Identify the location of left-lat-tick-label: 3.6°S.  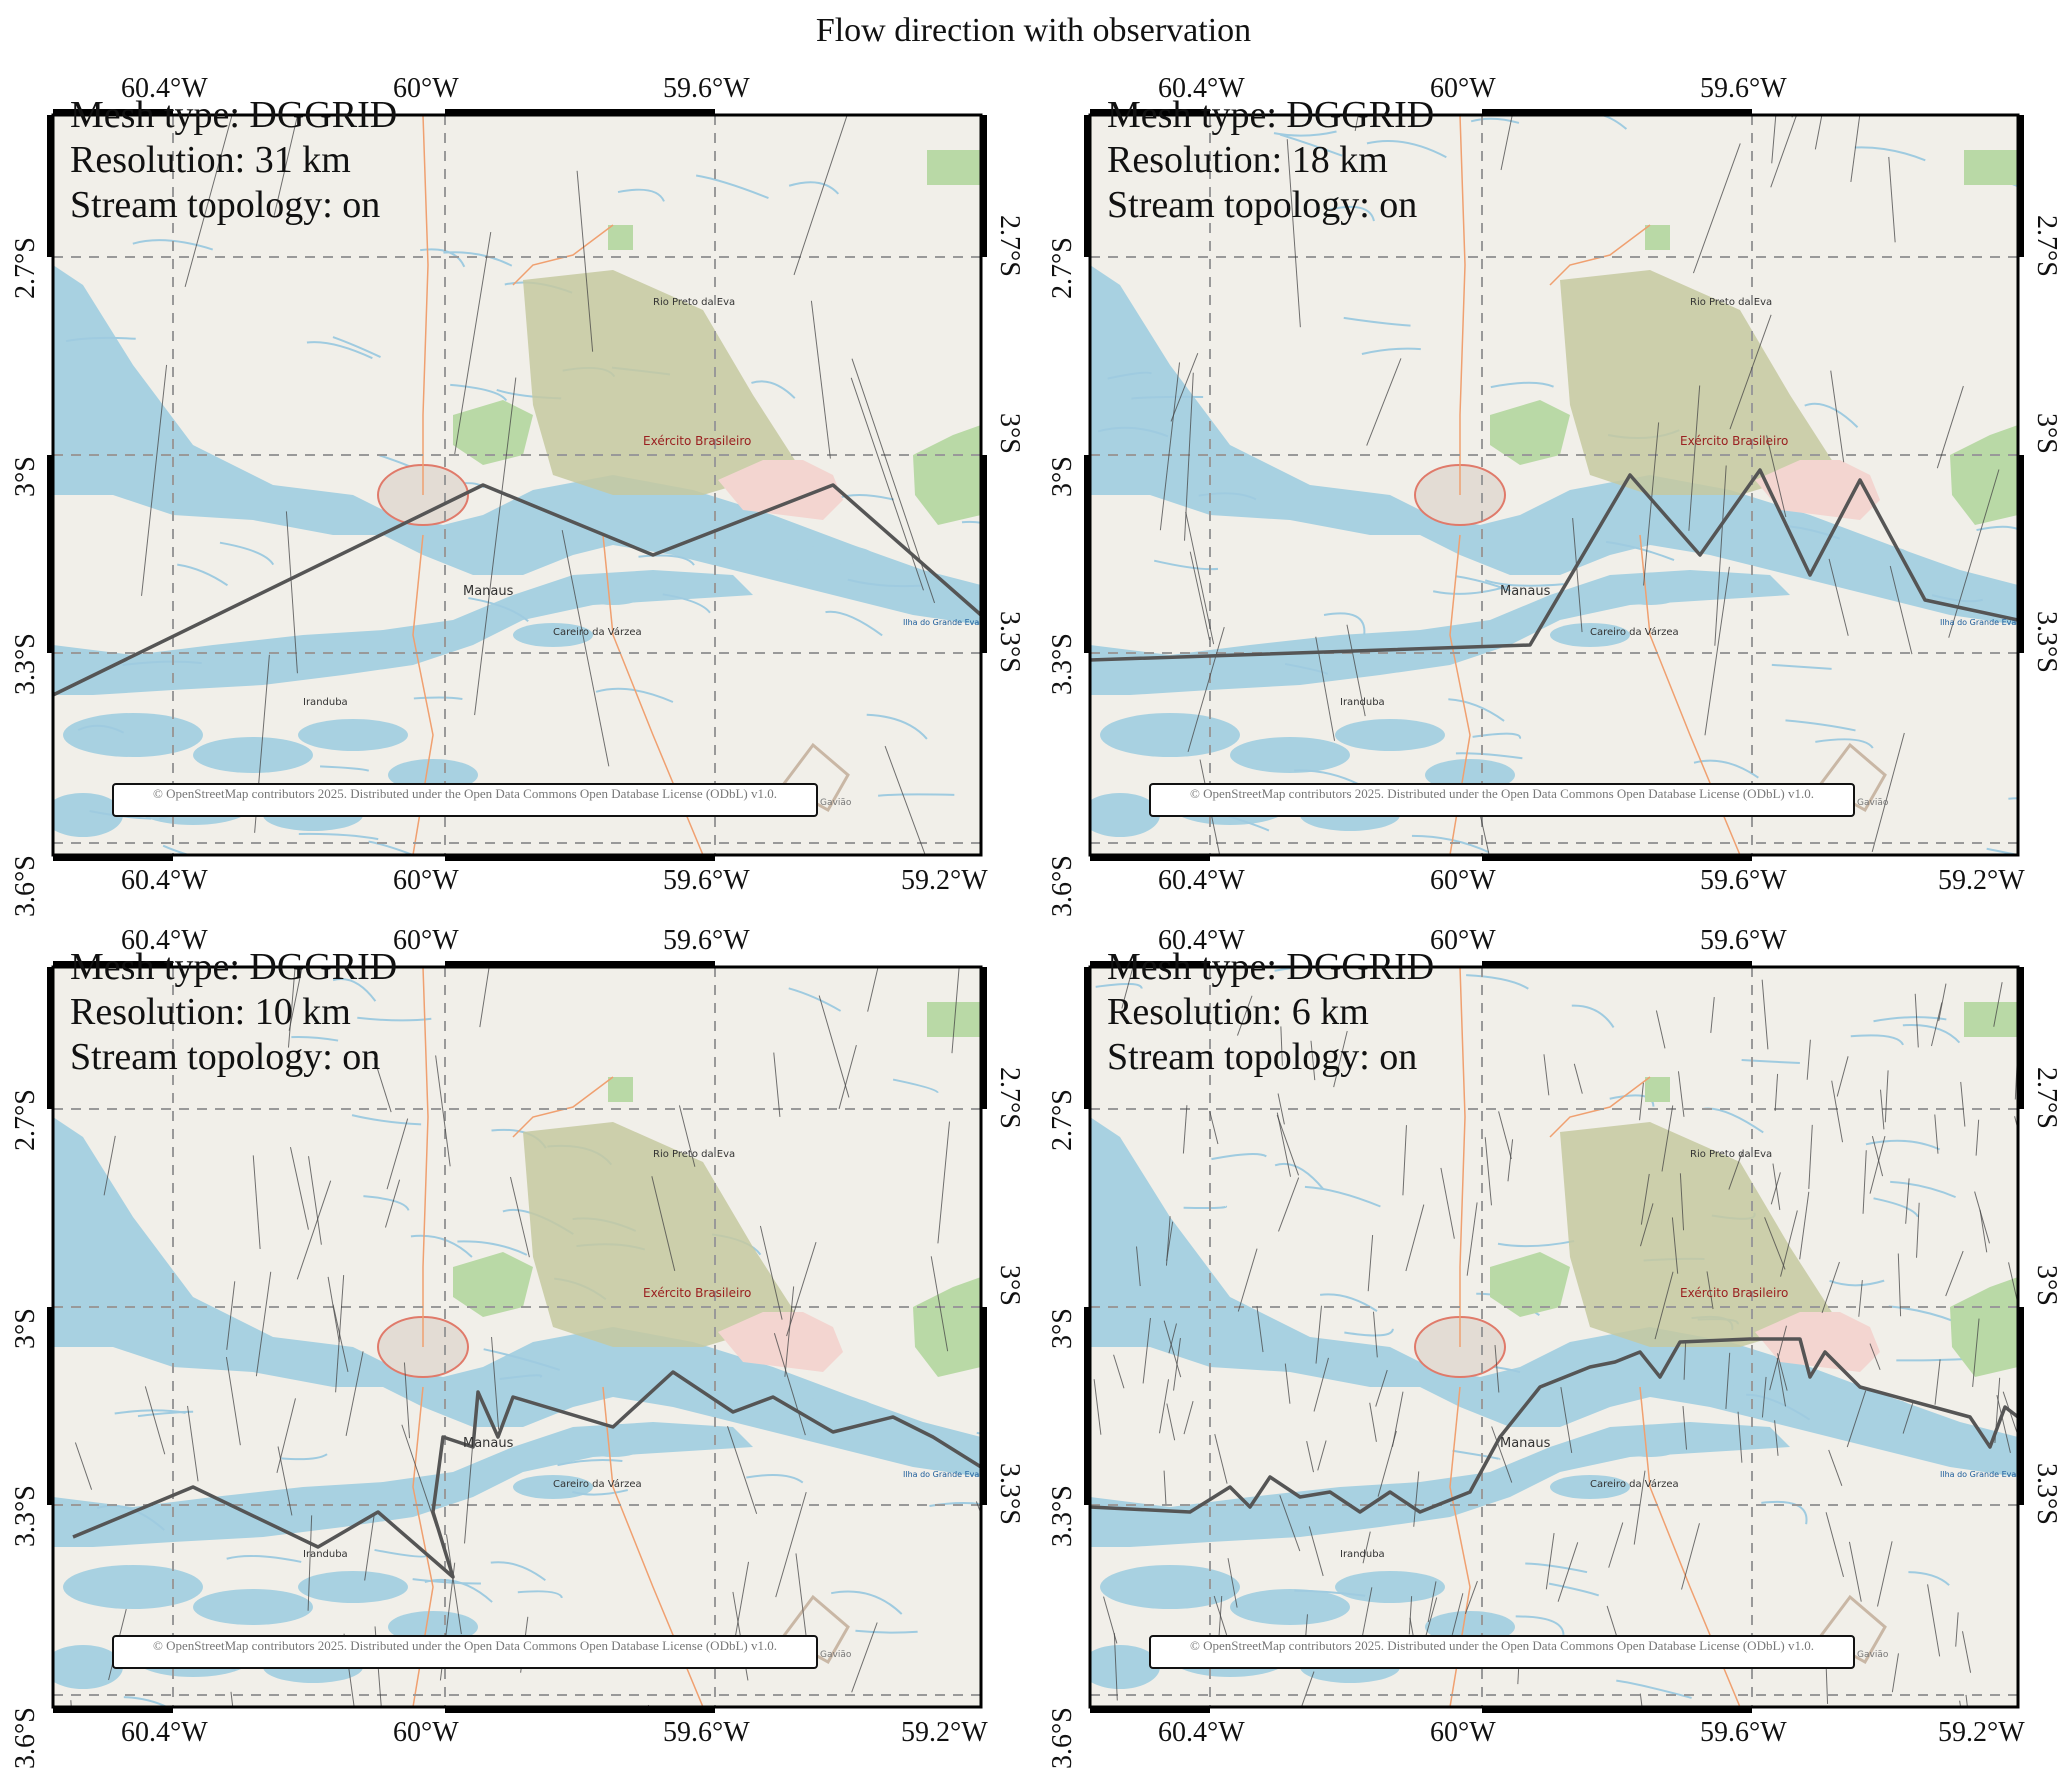
(25, 1738).